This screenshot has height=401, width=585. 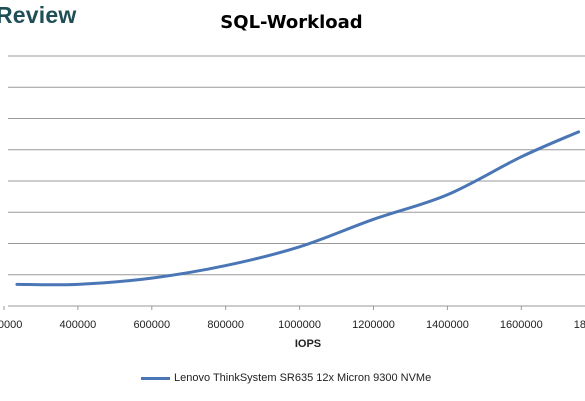 What do you see at coordinates (308, 344) in the screenshot?
I see `x-axis-label: IOPS` at bounding box center [308, 344].